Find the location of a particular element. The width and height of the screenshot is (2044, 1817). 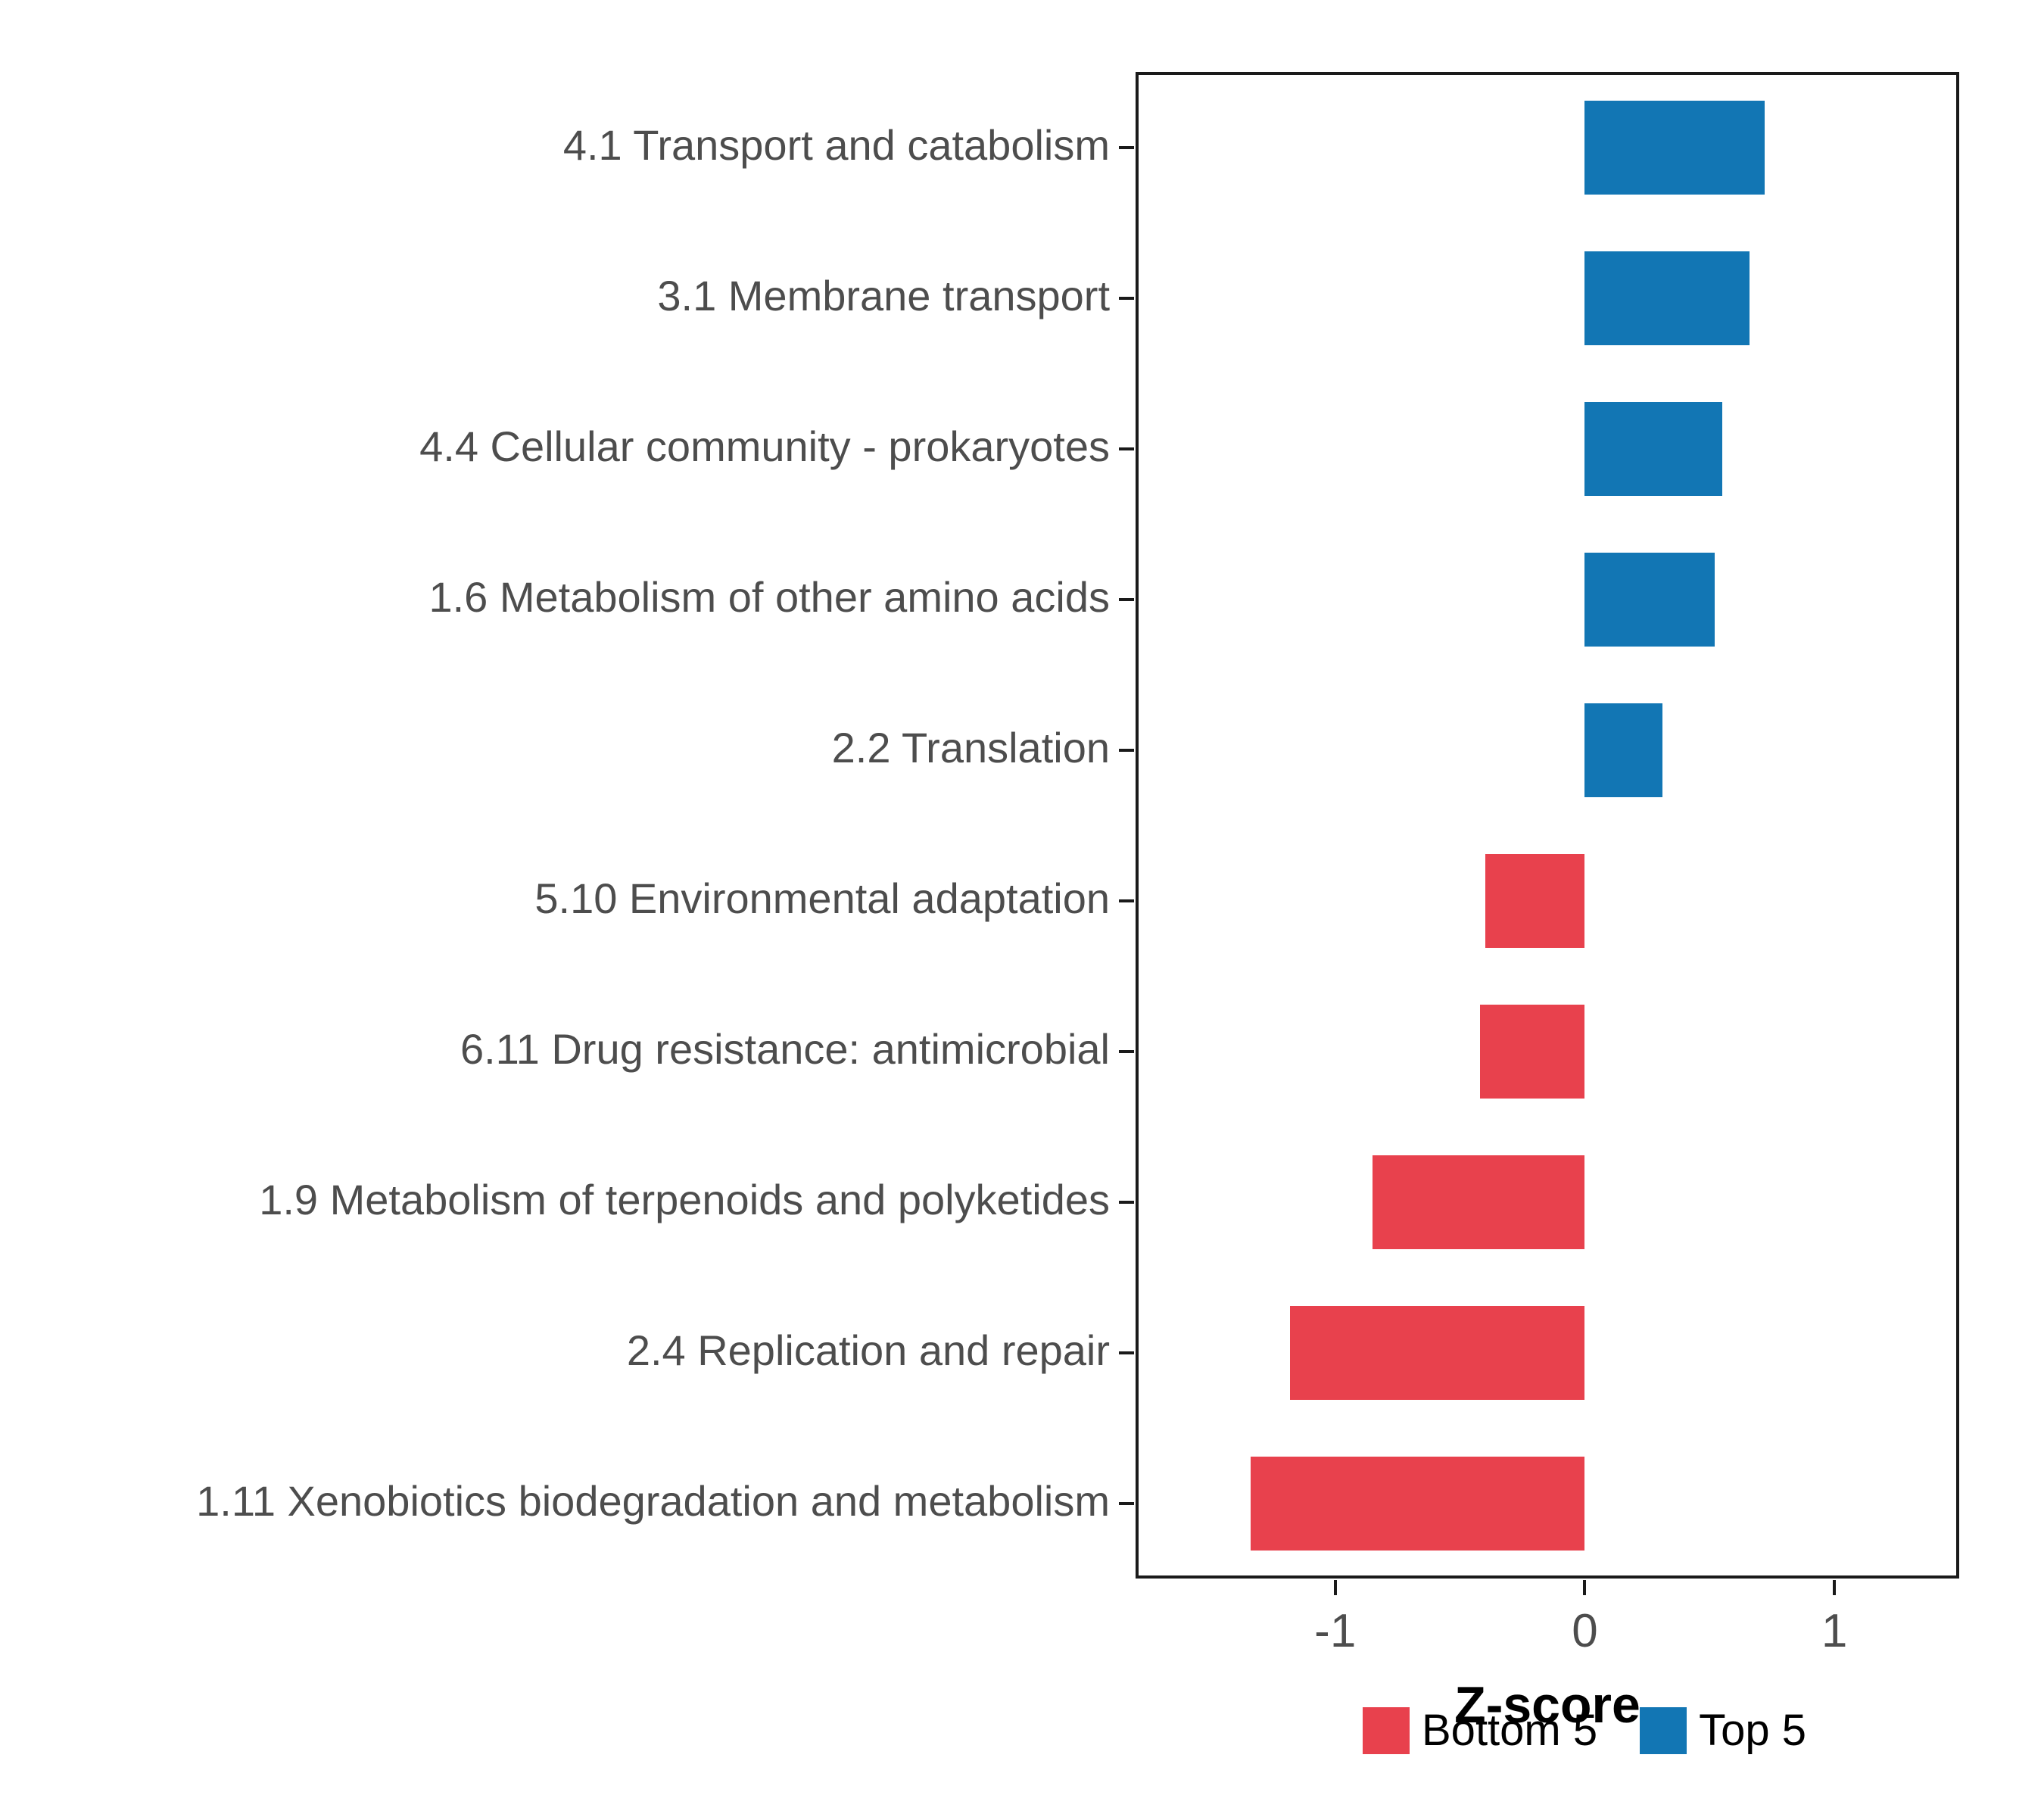

x-tick-label: 1 is located at coordinates (1834, 1631).